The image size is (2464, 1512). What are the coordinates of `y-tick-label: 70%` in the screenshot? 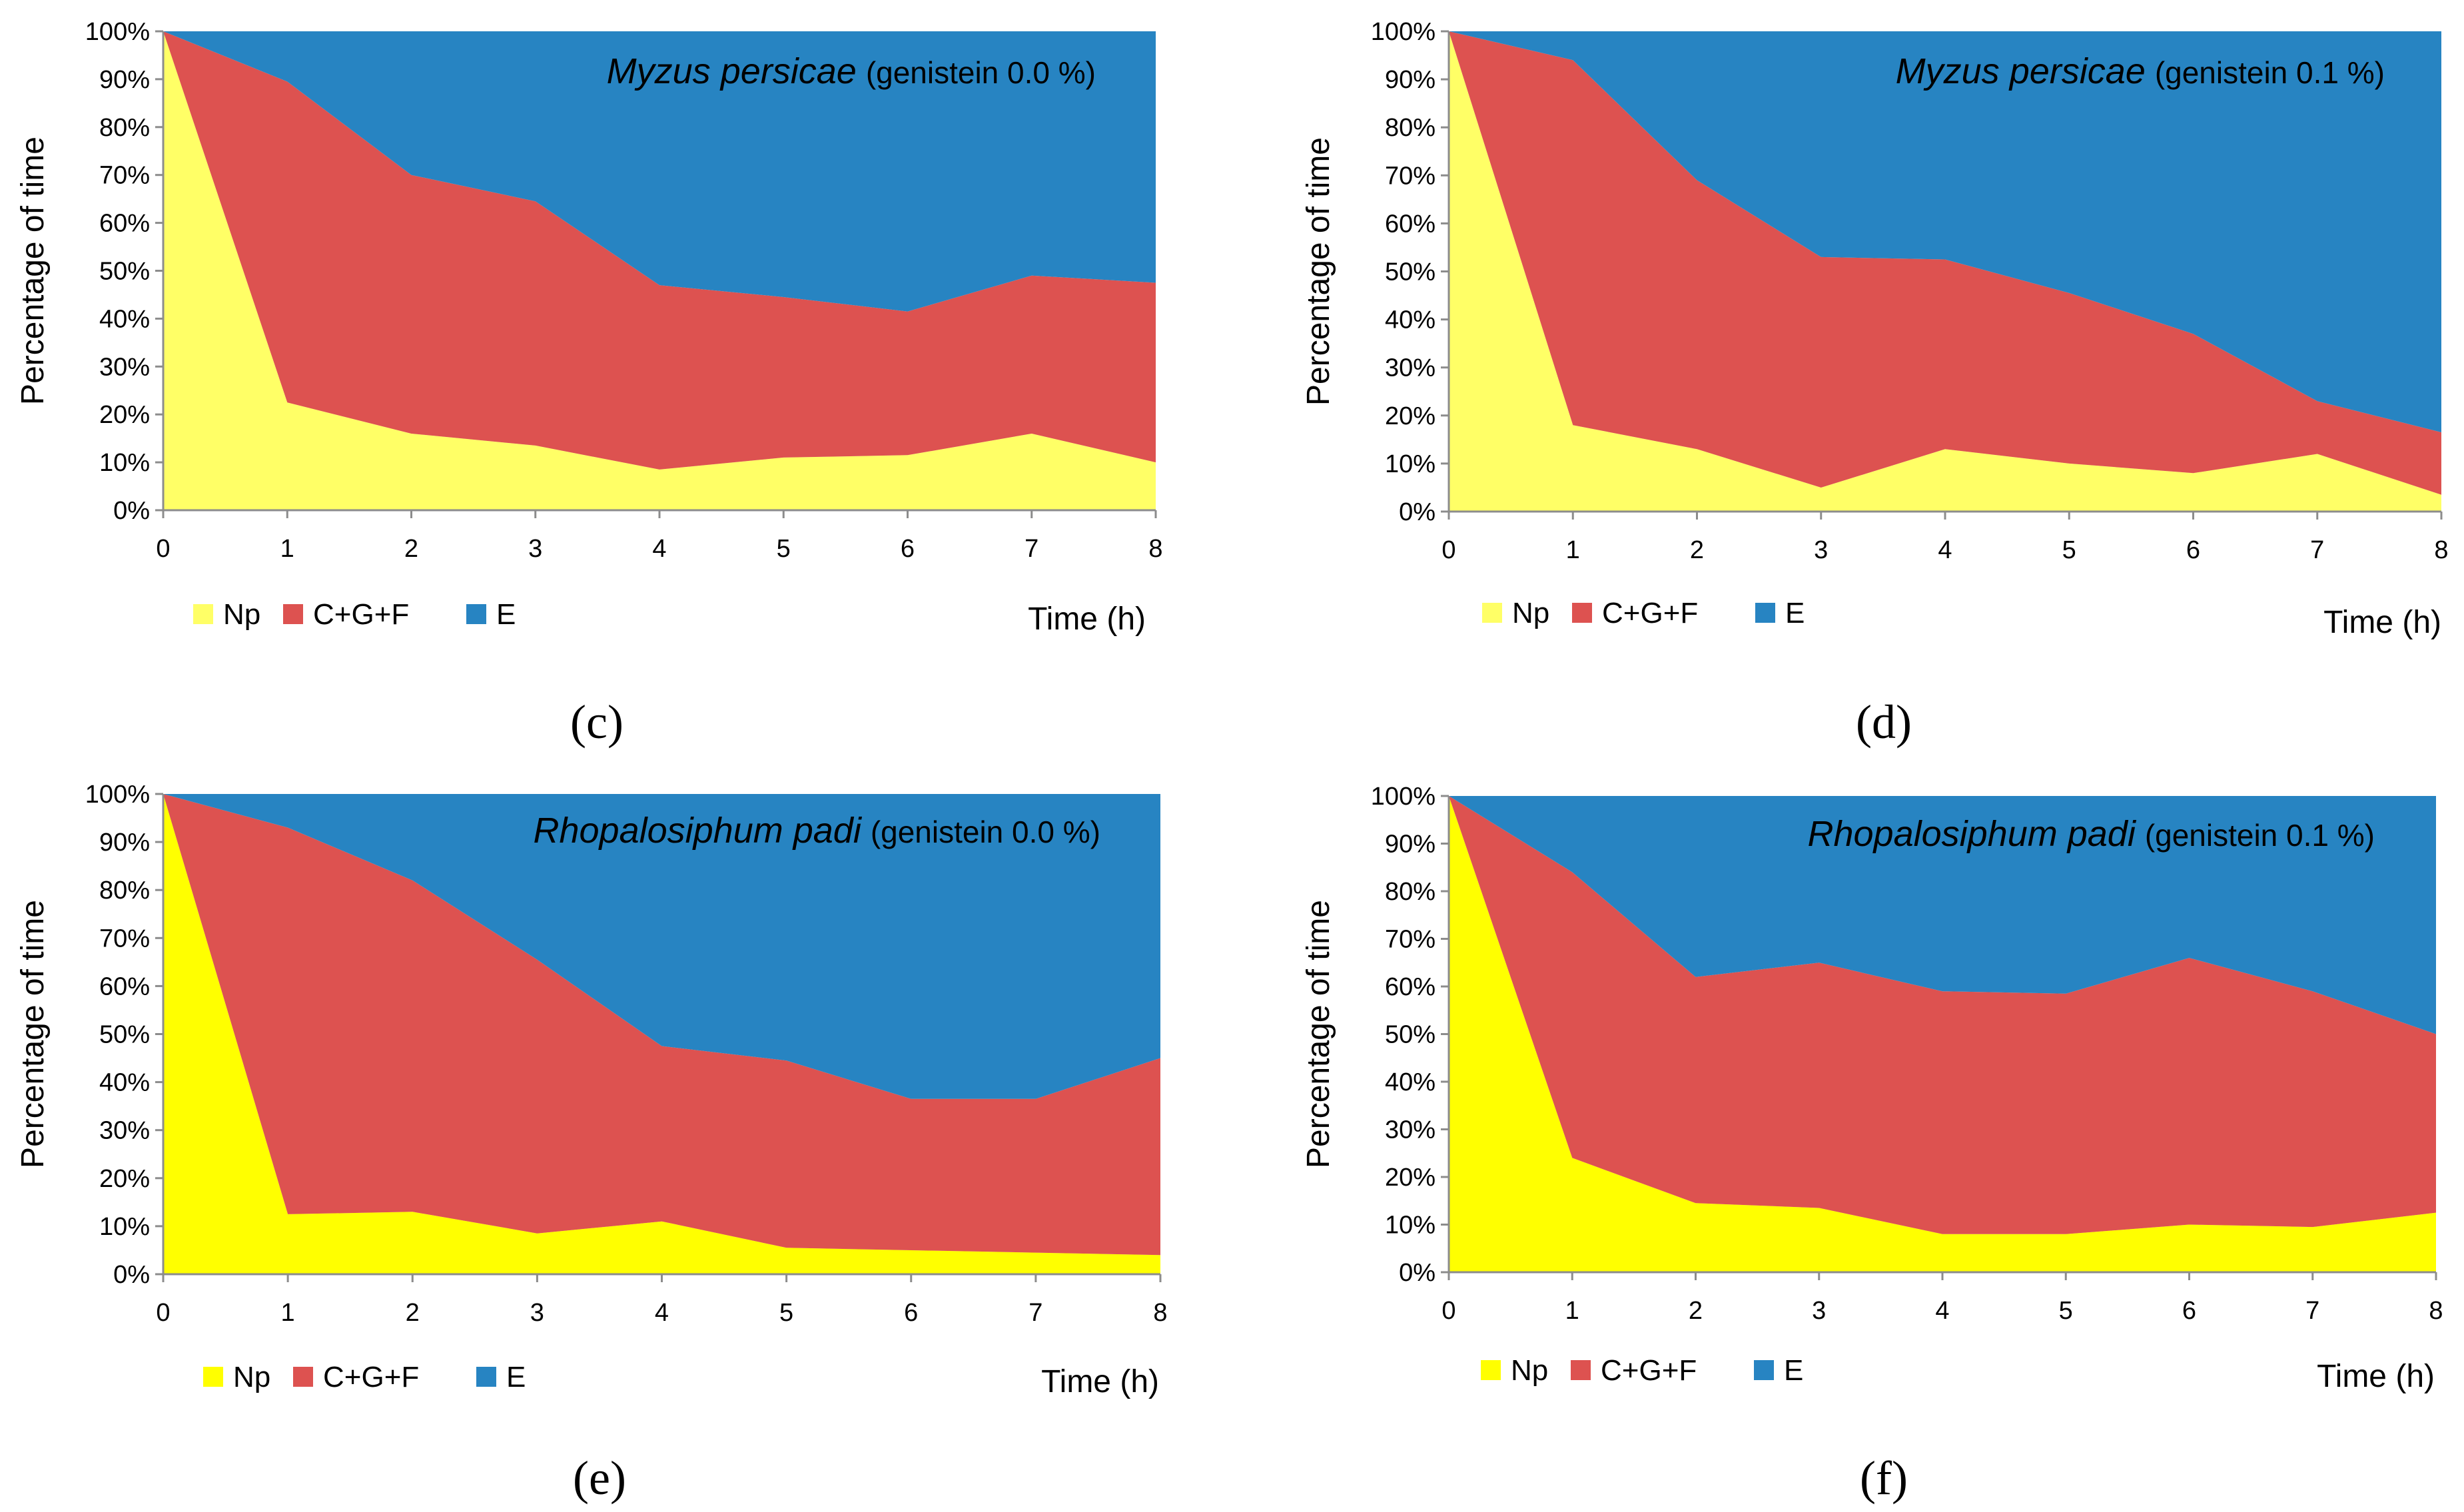 It's located at (1410, 940).